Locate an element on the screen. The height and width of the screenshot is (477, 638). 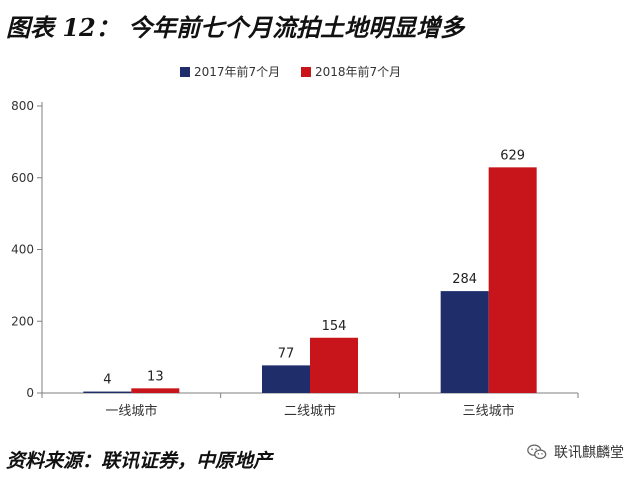
x-tick-label: 二线城市 is located at coordinates (310, 411).